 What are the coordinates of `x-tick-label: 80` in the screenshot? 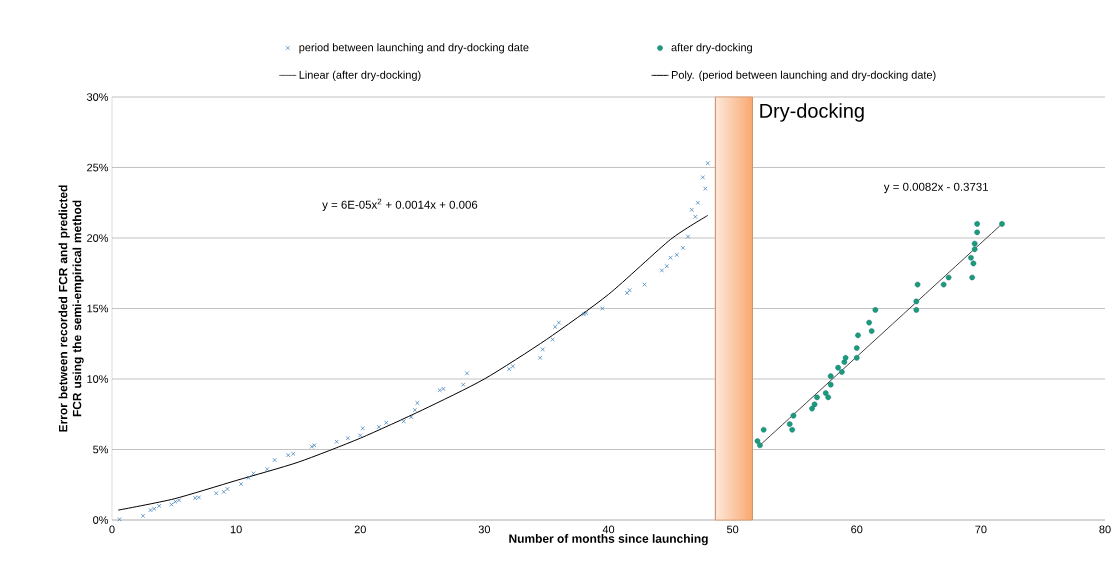 It's located at (1105, 529).